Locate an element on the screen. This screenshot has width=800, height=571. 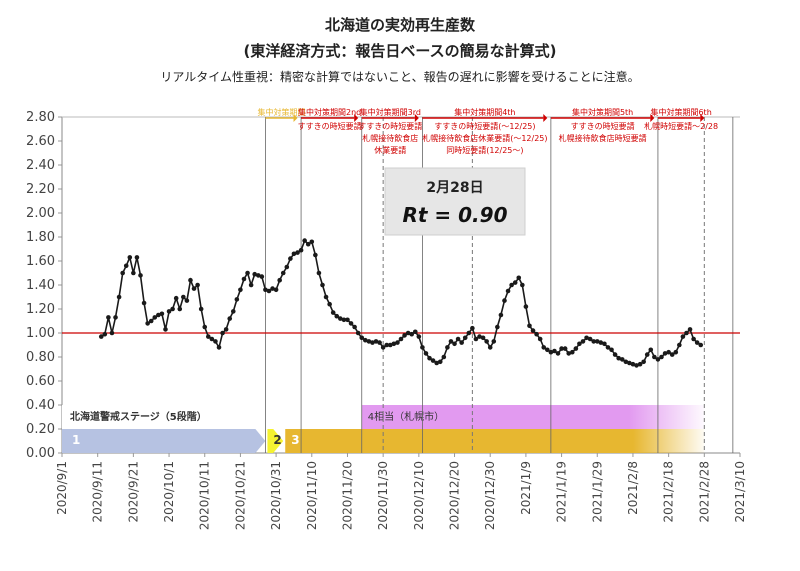
stage2-bar is located at coordinates (275, 441).